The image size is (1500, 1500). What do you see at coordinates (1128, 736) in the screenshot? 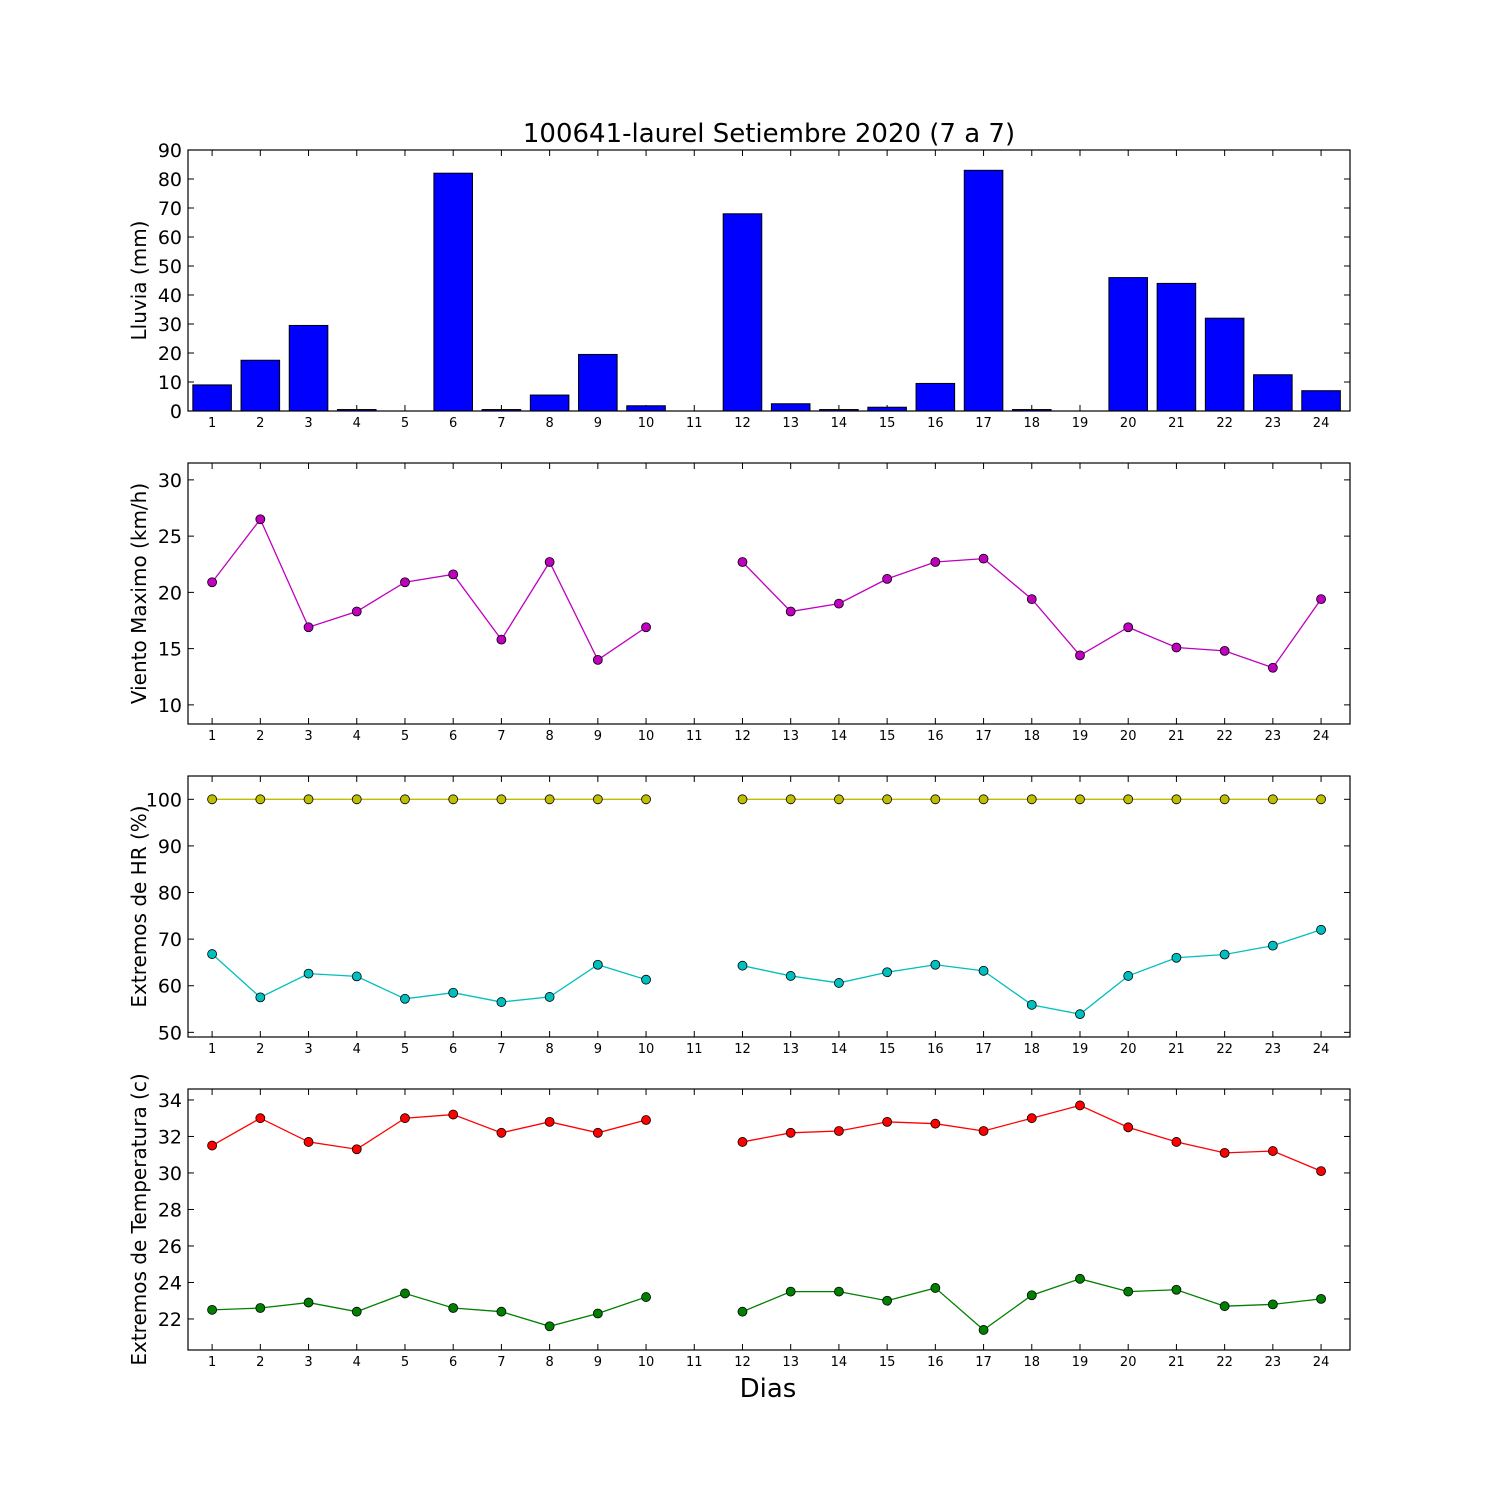
I see `x-tick-label: 20` at bounding box center [1128, 736].